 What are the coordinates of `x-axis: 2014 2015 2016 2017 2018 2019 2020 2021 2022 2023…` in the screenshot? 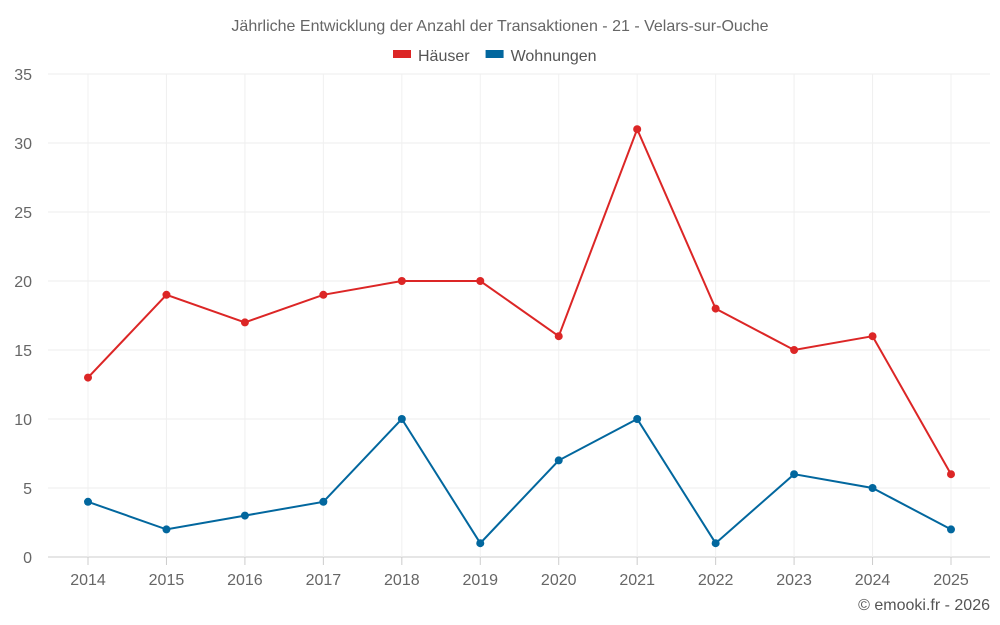 It's located at (519, 573).